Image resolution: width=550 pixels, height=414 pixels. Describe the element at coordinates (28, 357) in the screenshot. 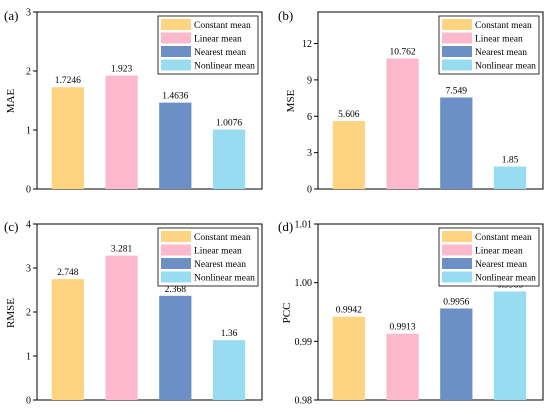

I see `panel-c-ytick-label: 1` at that location.